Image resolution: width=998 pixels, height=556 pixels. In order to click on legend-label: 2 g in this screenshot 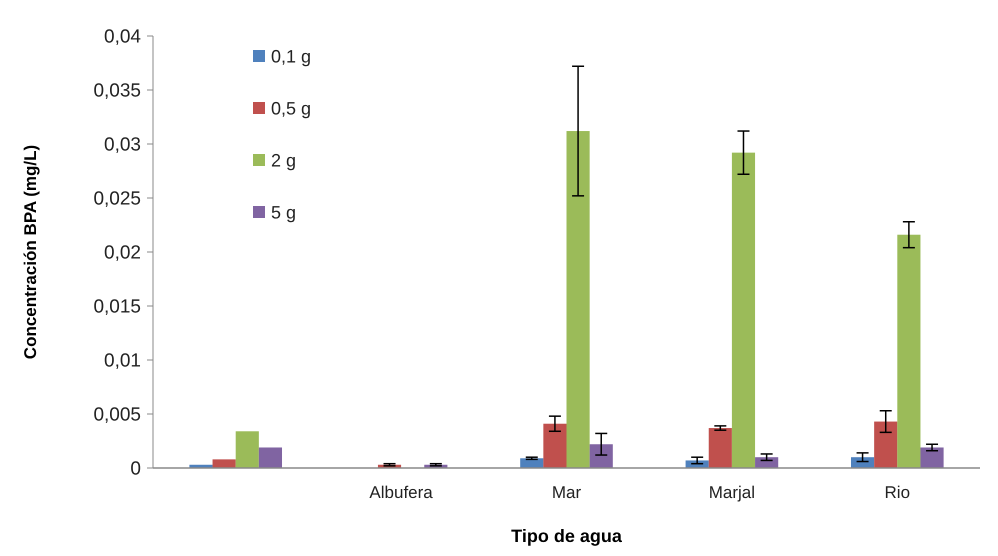, I will do `click(283, 160)`.